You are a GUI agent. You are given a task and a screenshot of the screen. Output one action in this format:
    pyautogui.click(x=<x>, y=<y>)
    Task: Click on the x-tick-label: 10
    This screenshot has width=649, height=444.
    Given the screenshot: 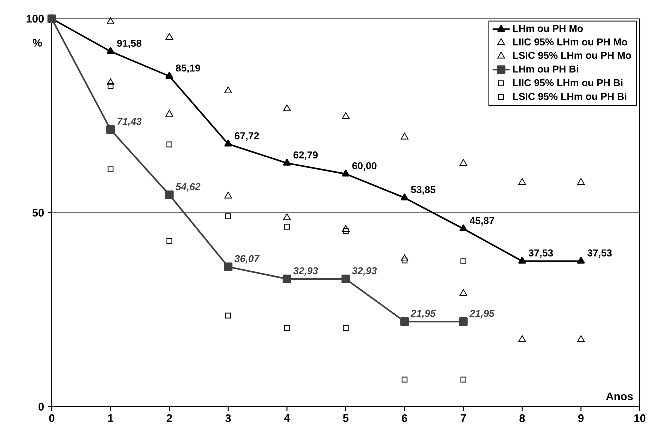 What is the action you would take?
    pyautogui.click(x=640, y=418)
    